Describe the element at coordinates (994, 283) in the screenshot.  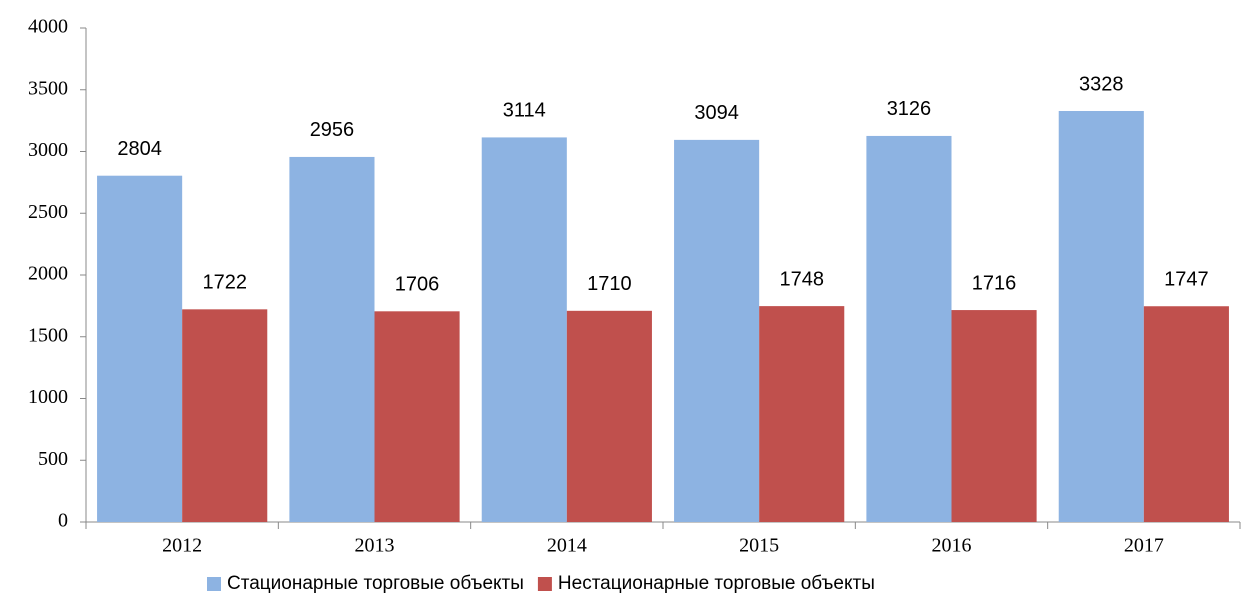
I see `data-label: 1716` at that location.